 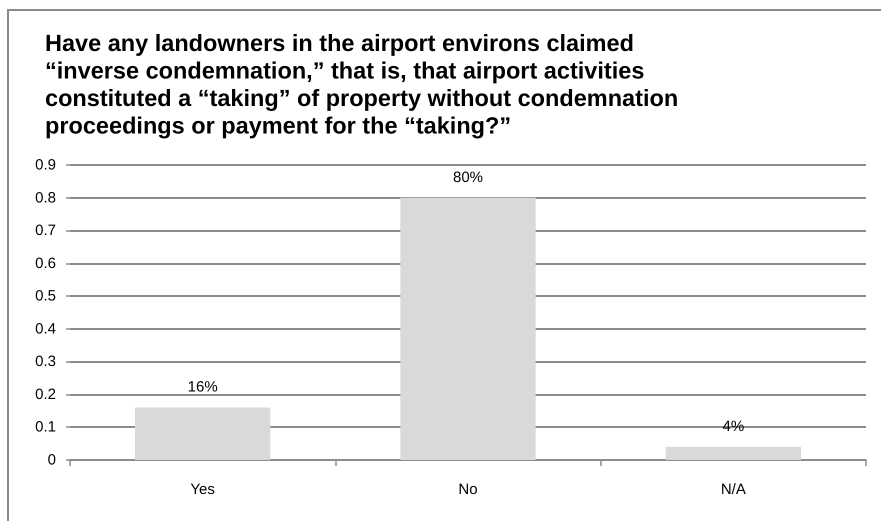 What do you see at coordinates (733, 426) in the screenshot?
I see `data-label: 4%` at bounding box center [733, 426].